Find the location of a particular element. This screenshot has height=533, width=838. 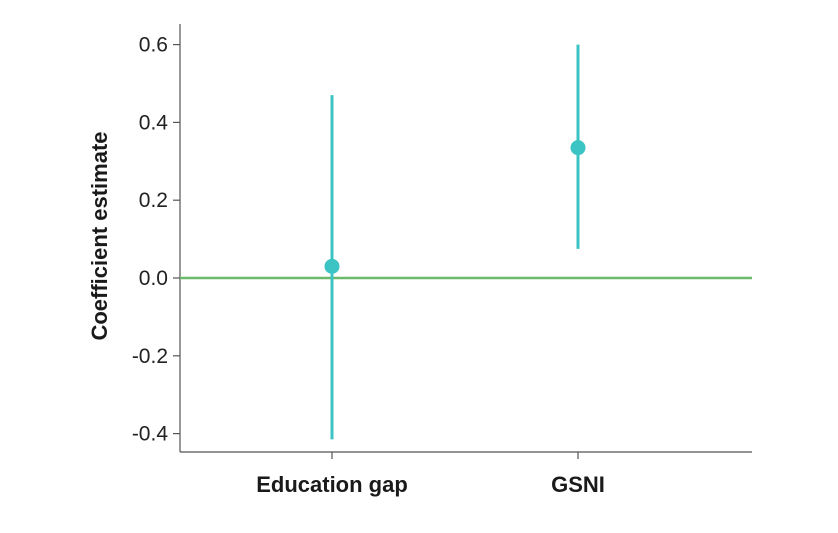

x-category-label: GSNI is located at coordinates (578, 484).